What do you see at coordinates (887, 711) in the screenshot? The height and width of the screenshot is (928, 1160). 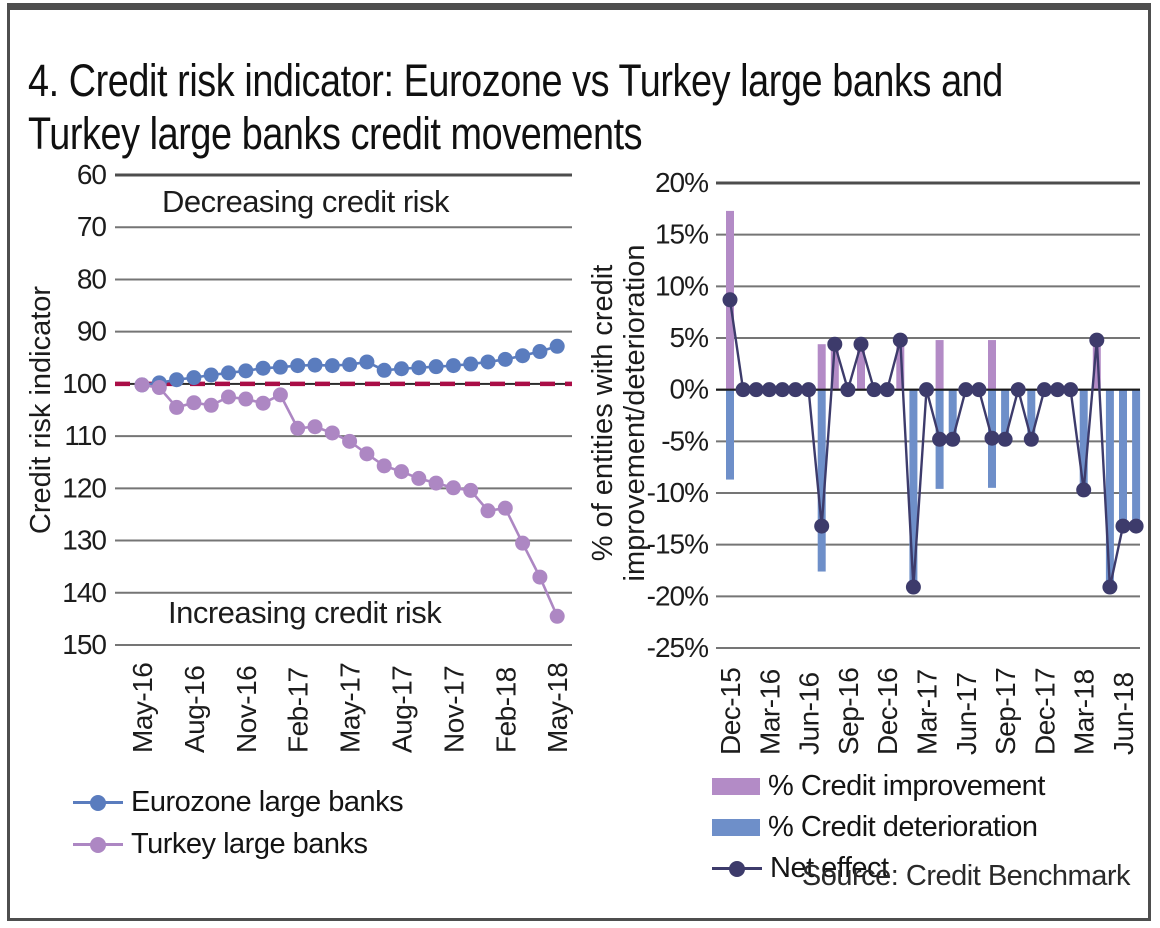 I see `x-tick-label: Dec-16` at bounding box center [887, 711].